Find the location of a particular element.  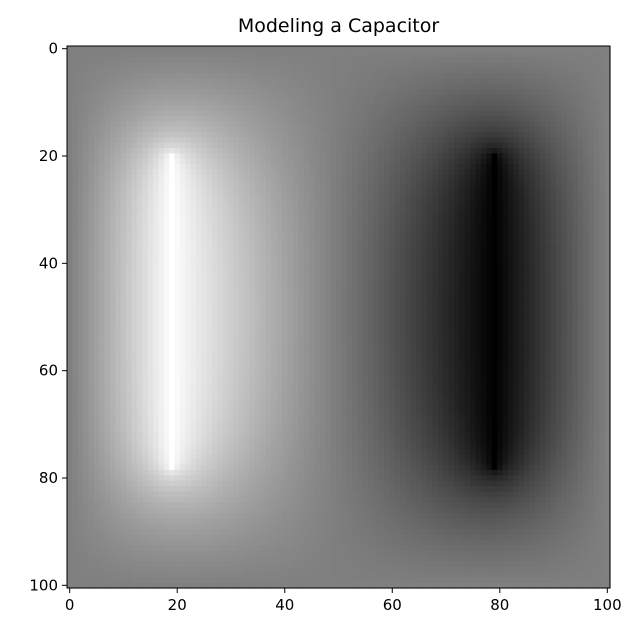

y-tick-label: 40 is located at coordinates (48, 263).